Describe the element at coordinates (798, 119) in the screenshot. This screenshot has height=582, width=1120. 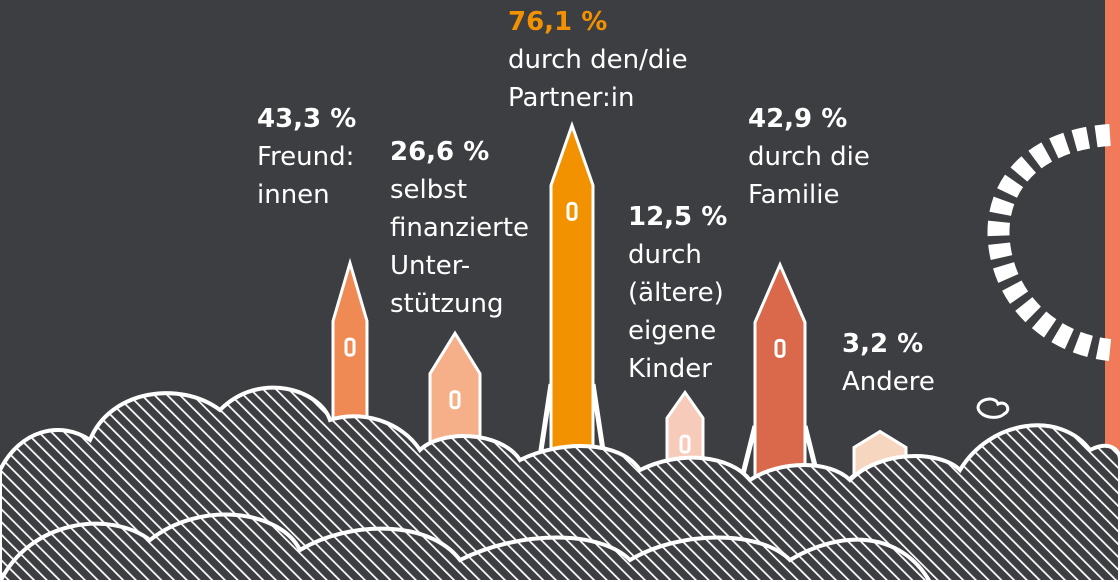
I see `value-label: 42,9 %` at that location.